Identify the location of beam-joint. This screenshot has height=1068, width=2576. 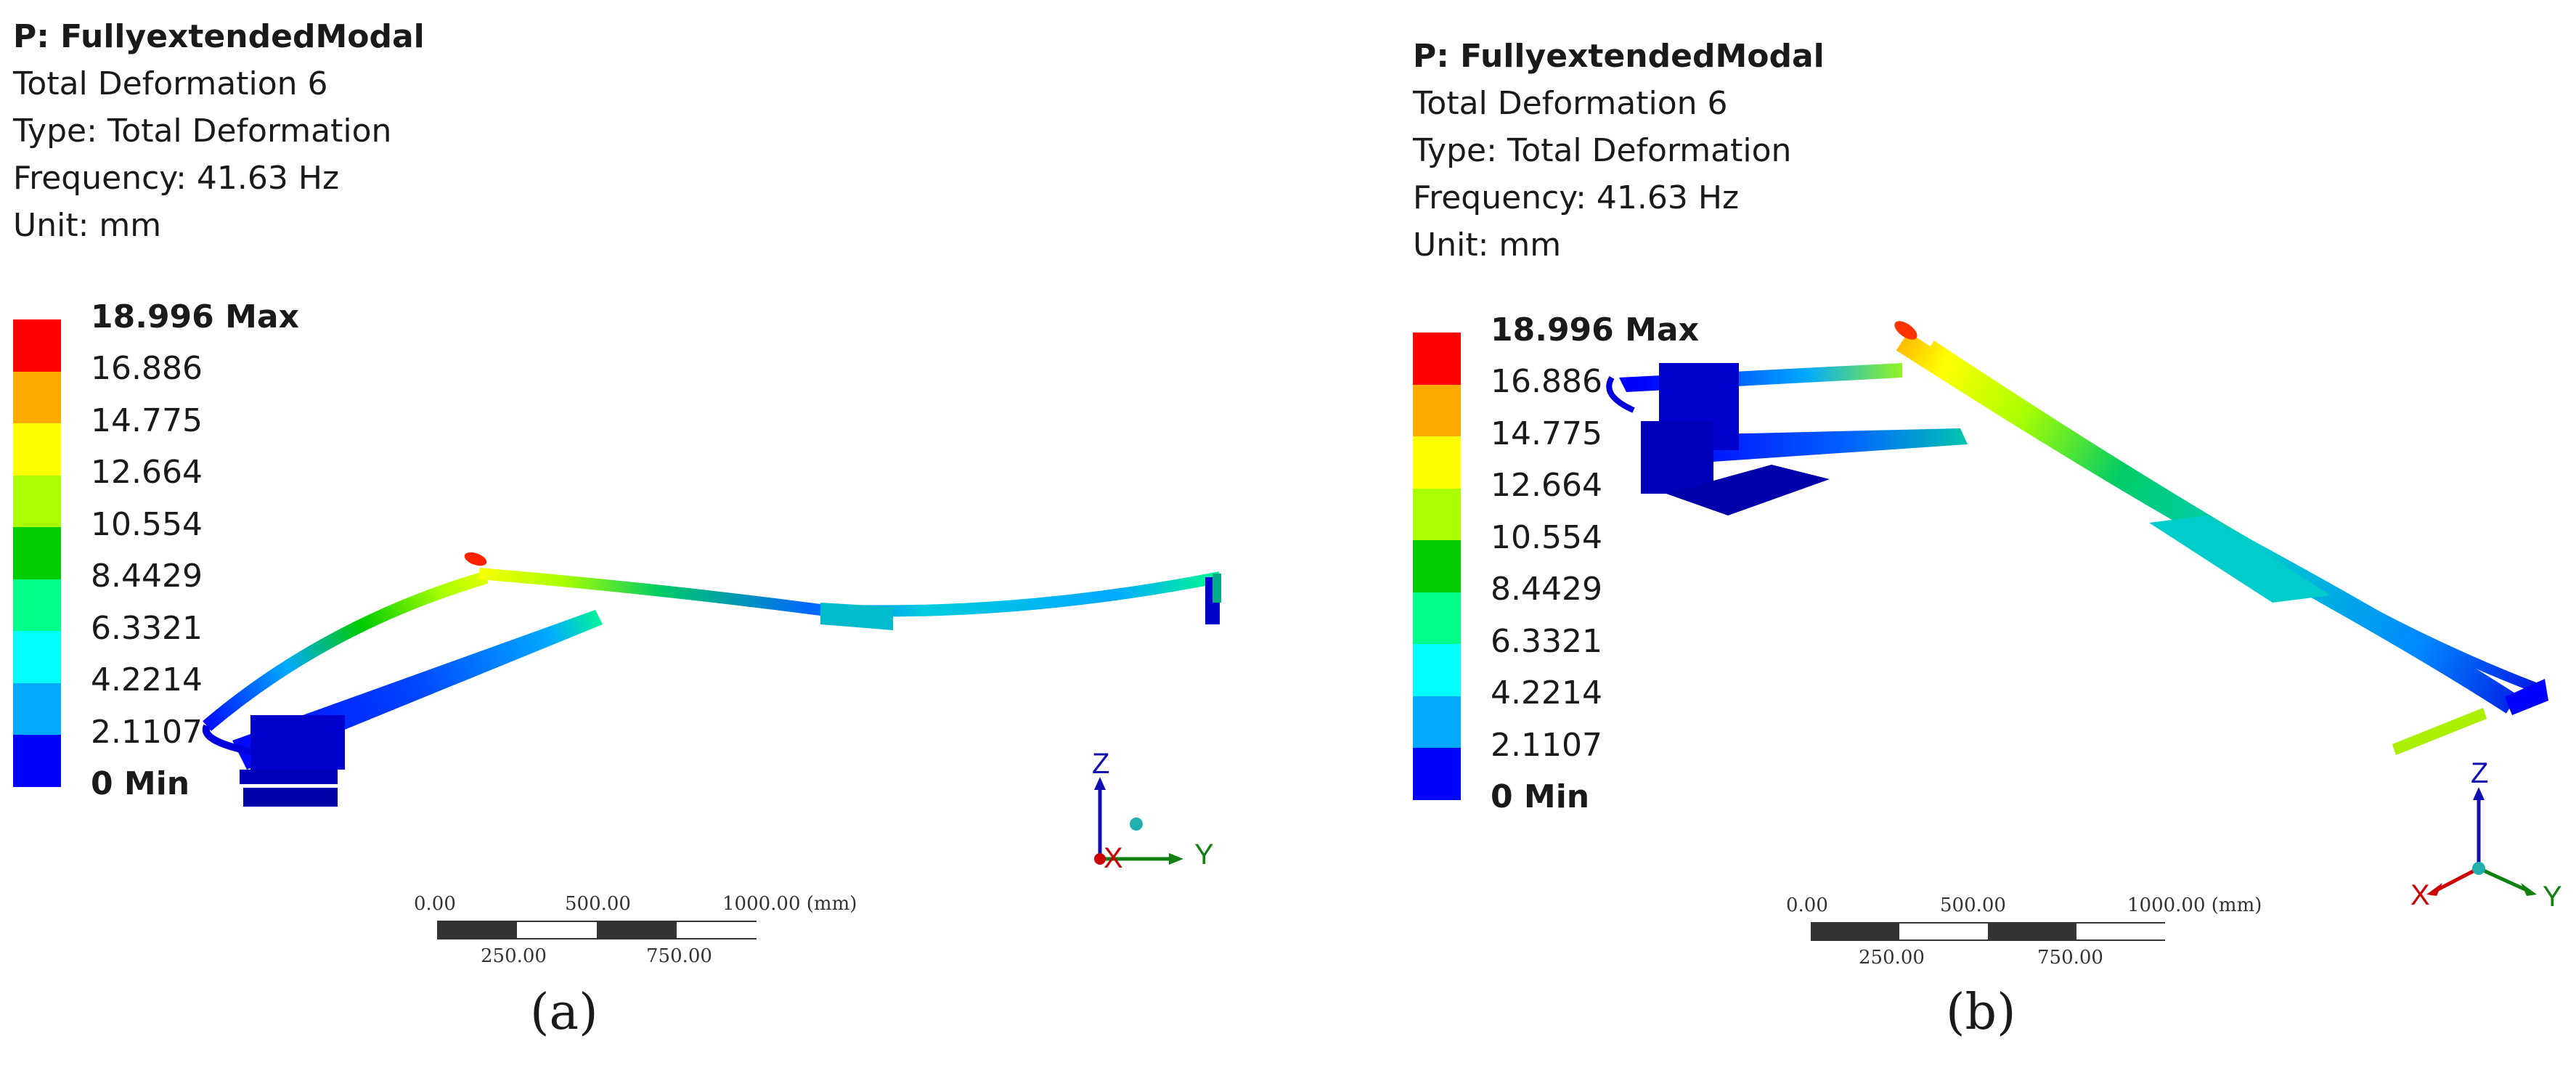
(856, 617).